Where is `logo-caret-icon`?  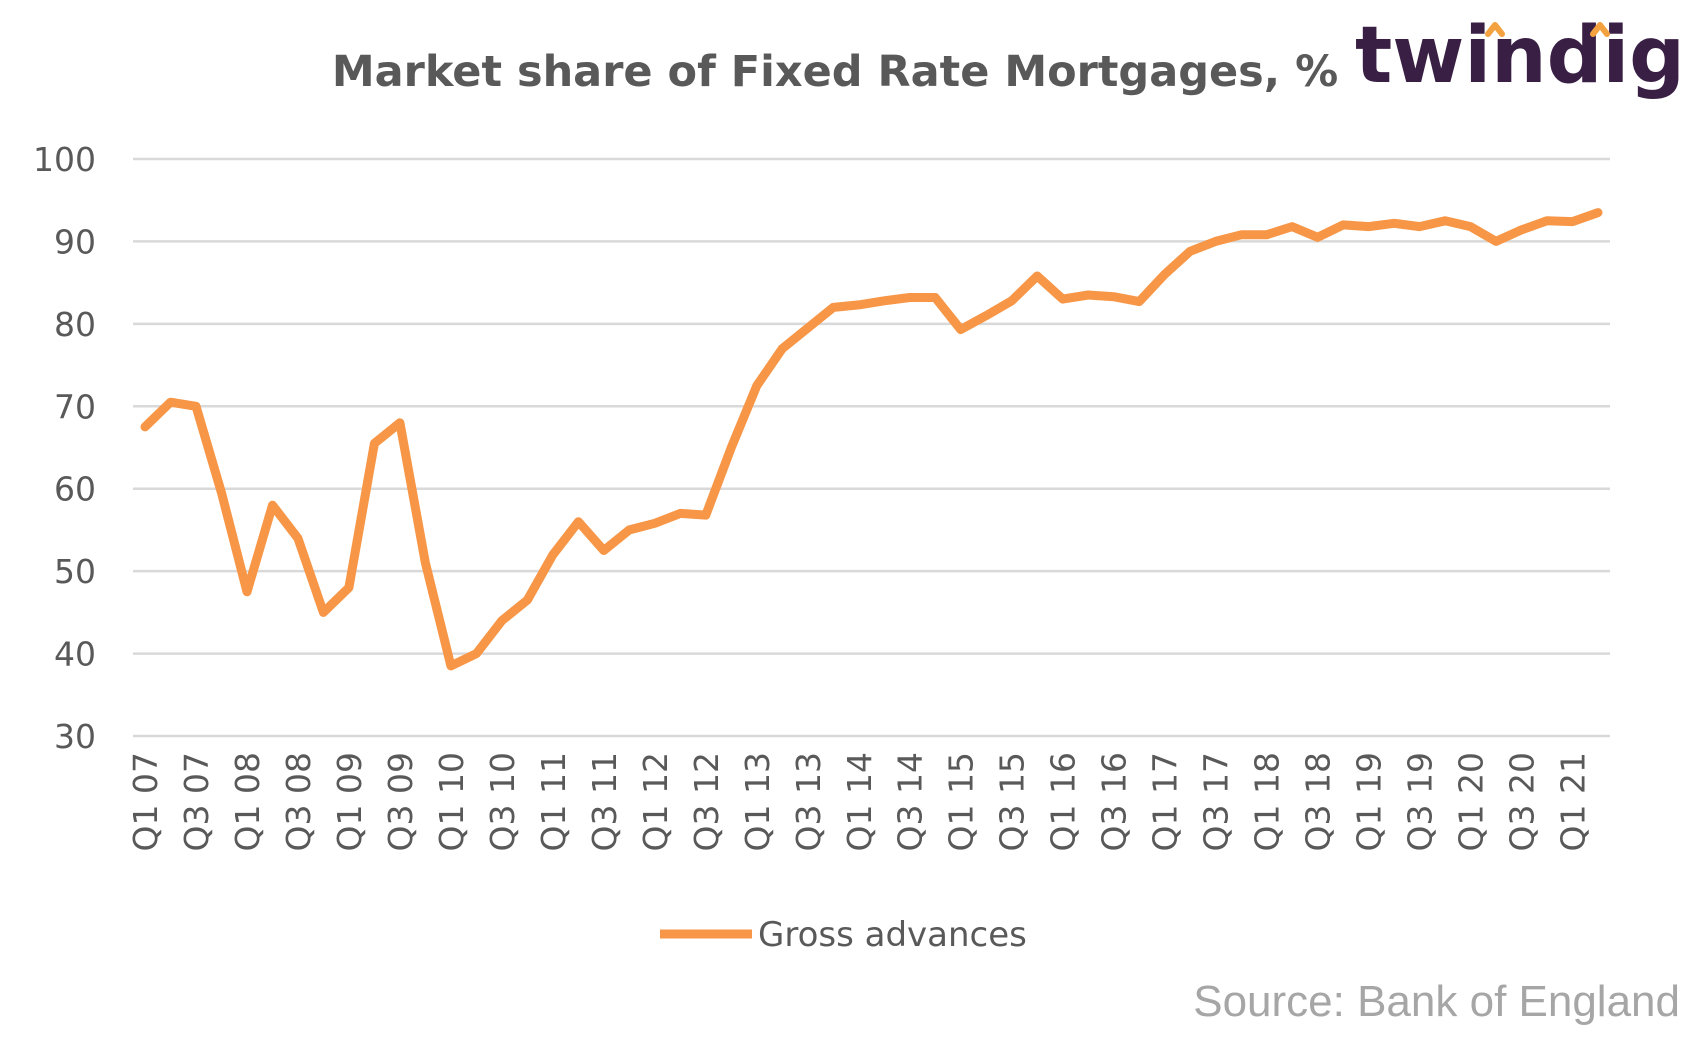 logo-caret-icon is located at coordinates (1495, 29).